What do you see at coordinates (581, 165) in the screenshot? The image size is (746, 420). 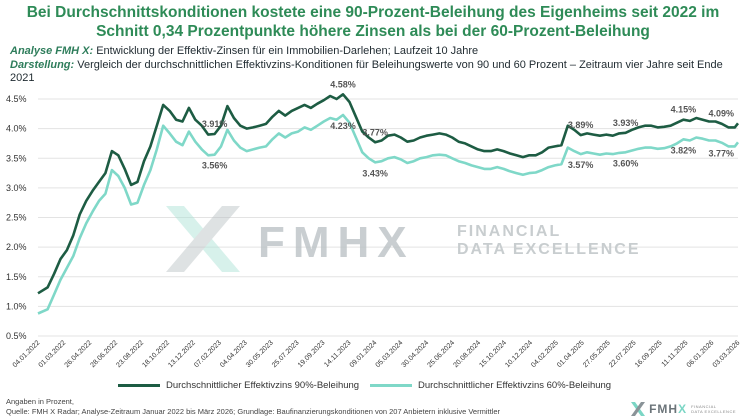 I see `data-label: 3.57%` at bounding box center [581, 165].